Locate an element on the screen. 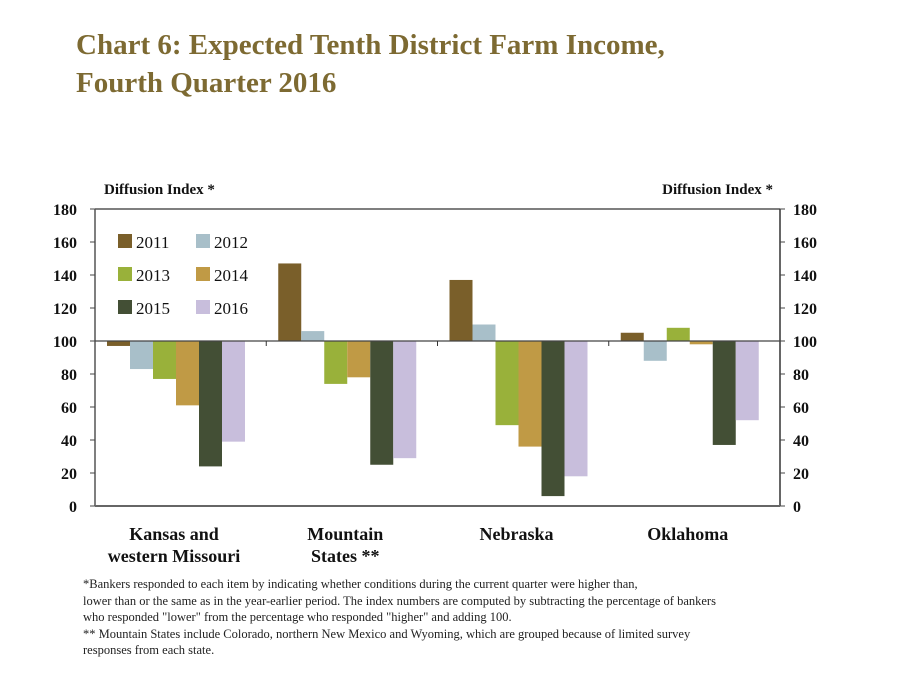  legend-label-2013: 2013 is located at coordinates (153, 275).